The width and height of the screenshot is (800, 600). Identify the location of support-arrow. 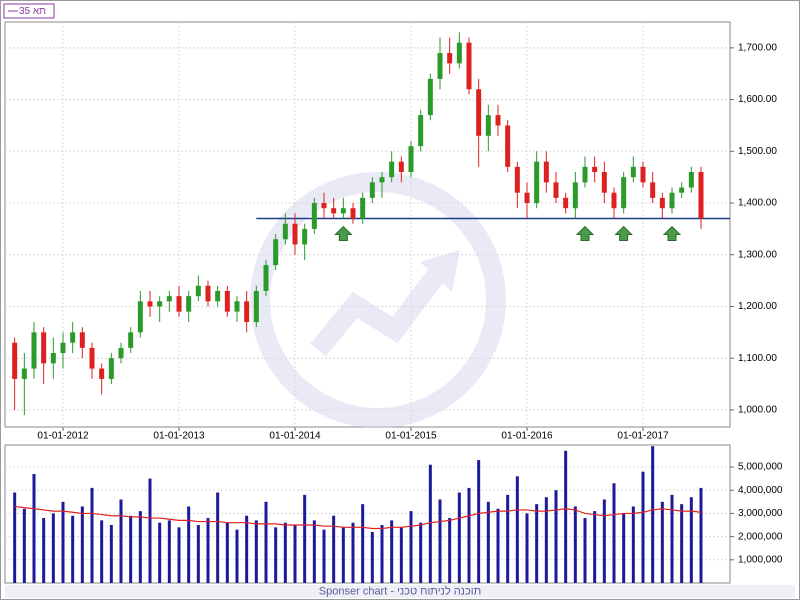
(343, 233).